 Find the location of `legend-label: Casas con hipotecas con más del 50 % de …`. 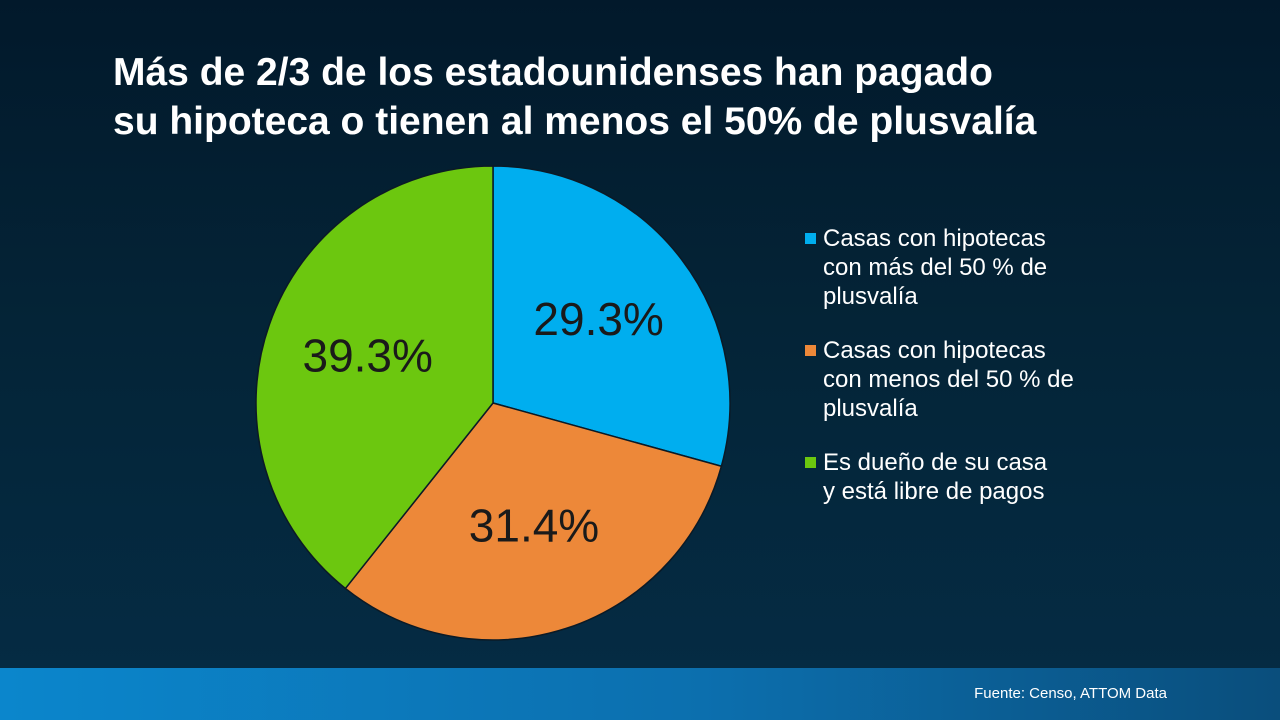

legend-label: Casas con hipotecas con más del 50 % de … is located at coordinates (935, 267).